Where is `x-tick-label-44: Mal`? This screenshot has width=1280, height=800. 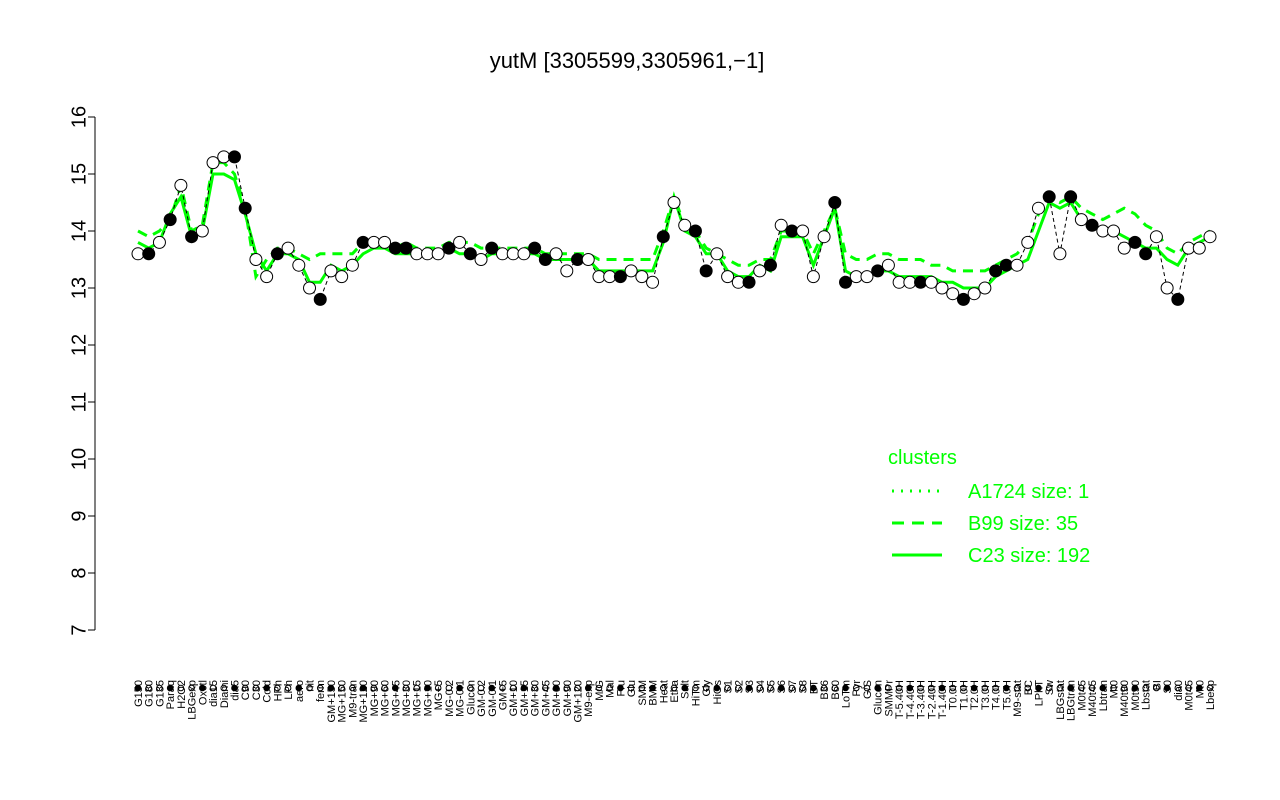 x-tick-label-44: Mal is located at coordinates (611, 689).